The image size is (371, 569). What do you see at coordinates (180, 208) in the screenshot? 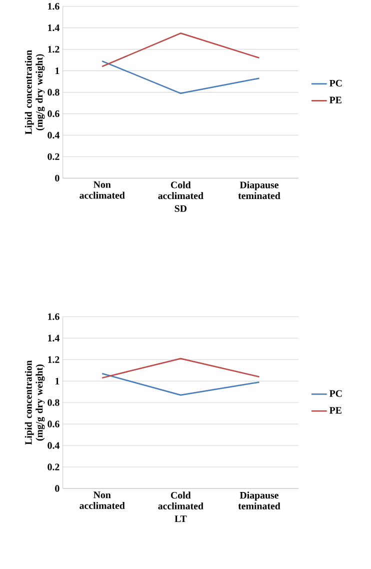
I see `x-axis-title: SD` at bounding box center [180, 208].